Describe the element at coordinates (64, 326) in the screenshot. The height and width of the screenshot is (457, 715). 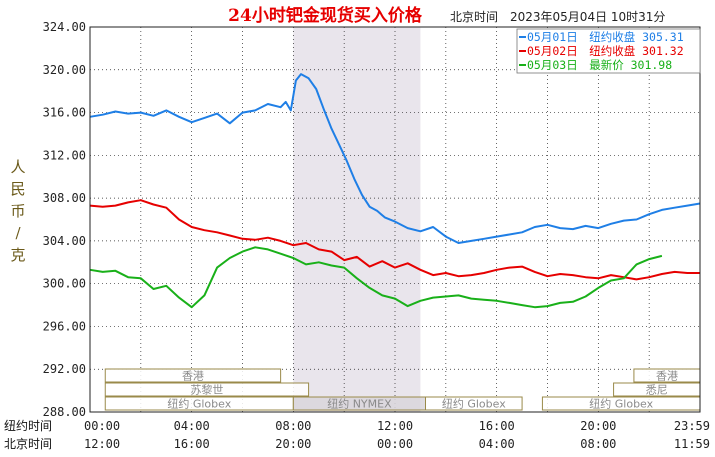
I see `y-tick-label: 296.00` at that location.